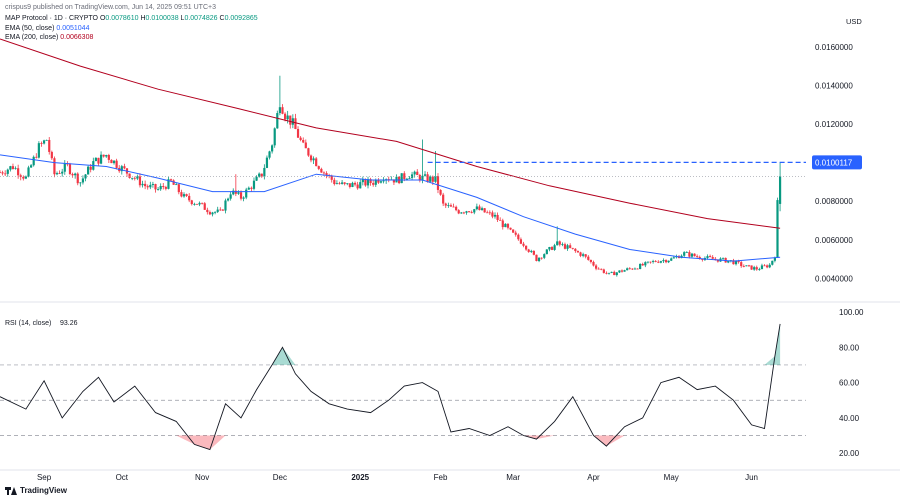 The height and width of the screenshot is (500, 900). Describe the element at coordinates (73, 28) in the screenshot. I see `ema50-value: 0.0051044` at that location.